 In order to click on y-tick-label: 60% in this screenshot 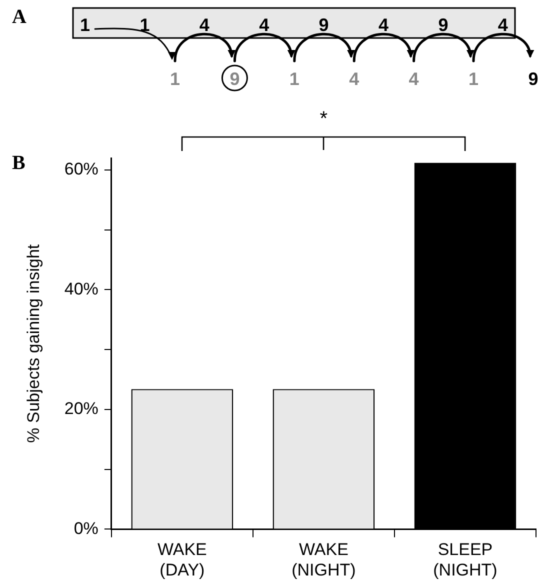, I will do `click(81, 169)`.